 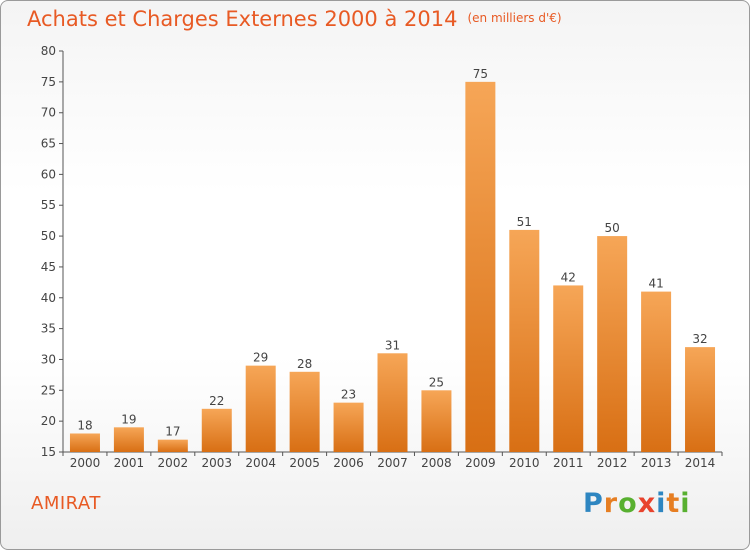 What do you see at coordinates (84, 425) in the screenshot?
I see `bar-value-label: 18` at bounding box center [84, 425].